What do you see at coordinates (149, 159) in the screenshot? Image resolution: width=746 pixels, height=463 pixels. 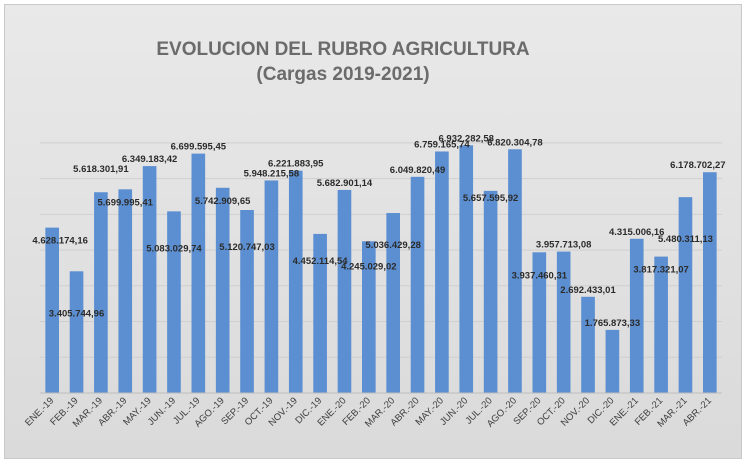 I see `data-label: 6.349.183,42` at bounding box center [149, 159].